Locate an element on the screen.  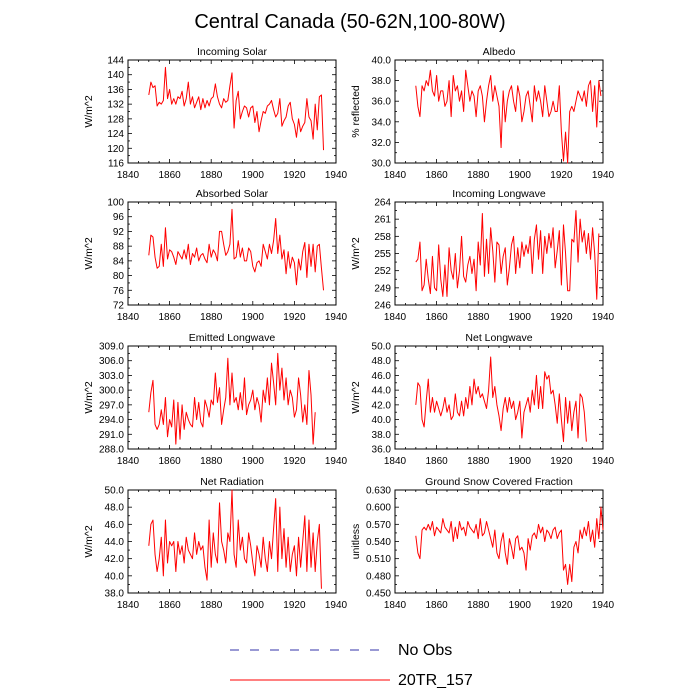
panel-title: Emitted Longwave is located at coordinates (232, 338).